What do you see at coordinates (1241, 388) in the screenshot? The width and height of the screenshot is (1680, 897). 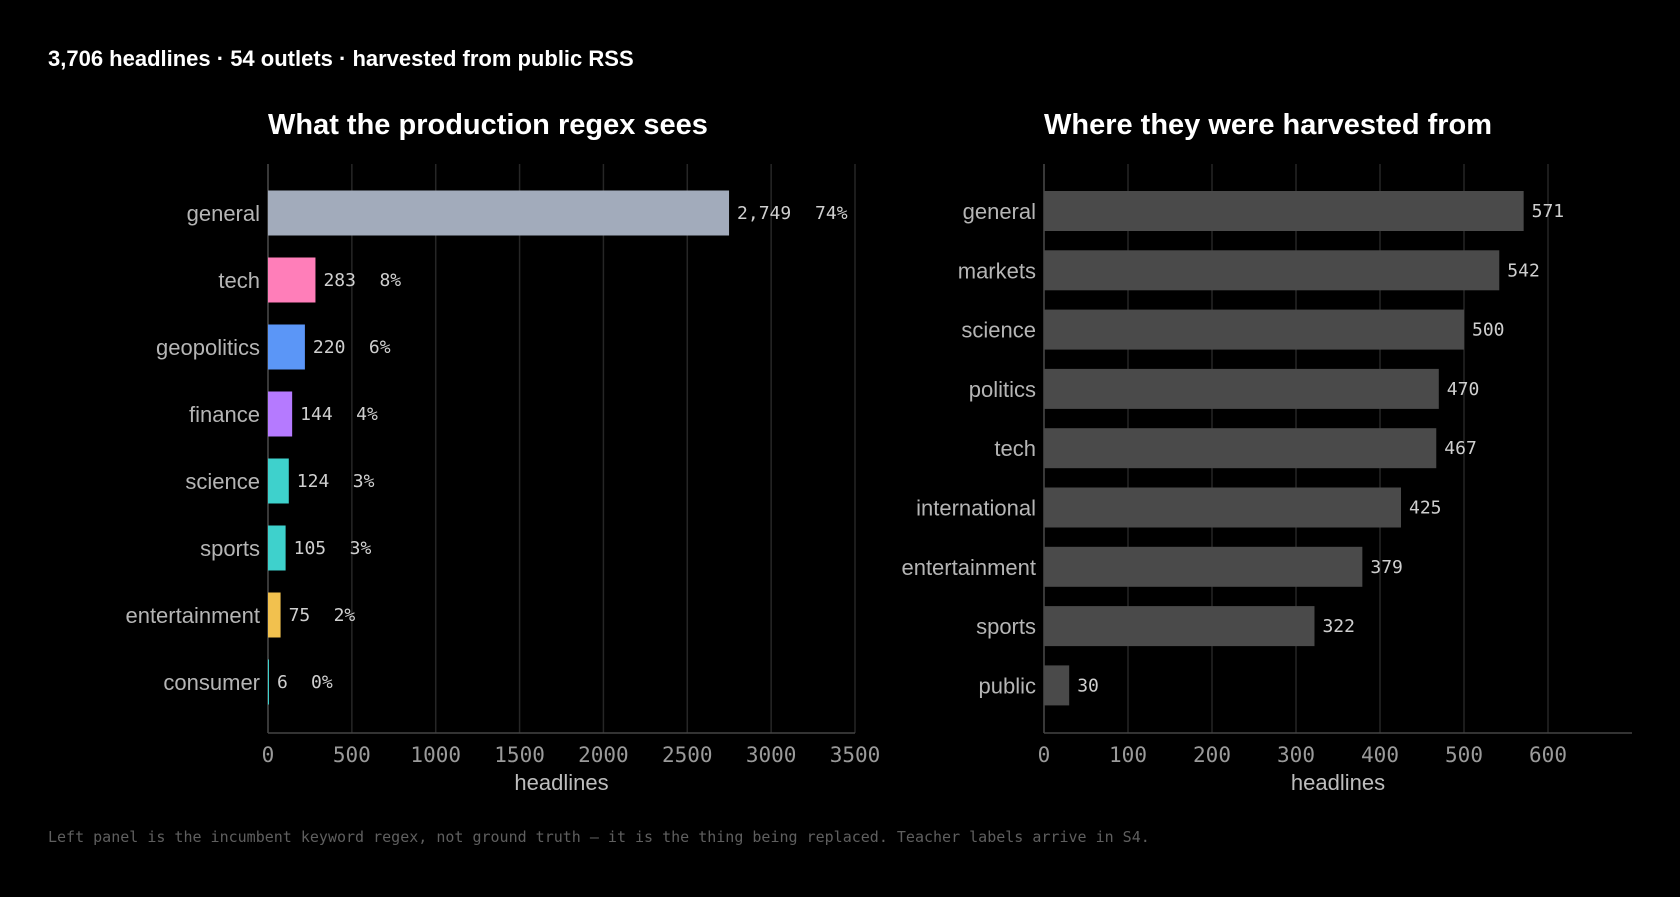 I see `bar-politics` at bounding box center [1241, 388].